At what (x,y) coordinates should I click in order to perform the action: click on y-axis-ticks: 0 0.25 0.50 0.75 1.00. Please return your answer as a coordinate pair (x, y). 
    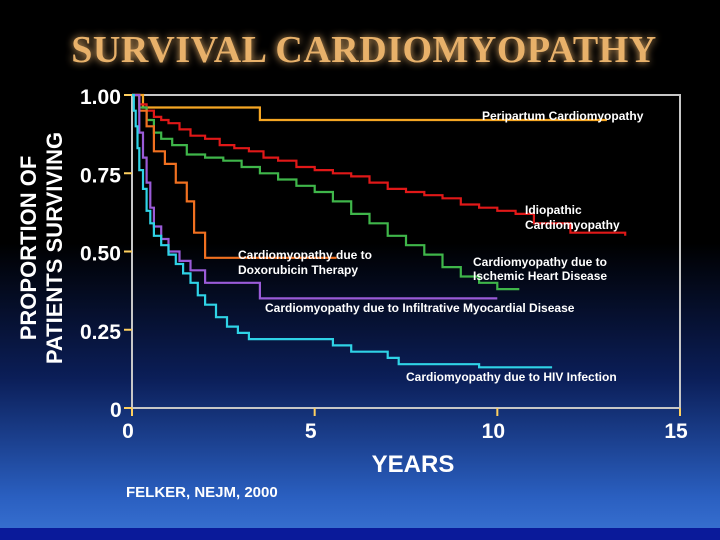
    Looking at the image, I should click on (106, 254).